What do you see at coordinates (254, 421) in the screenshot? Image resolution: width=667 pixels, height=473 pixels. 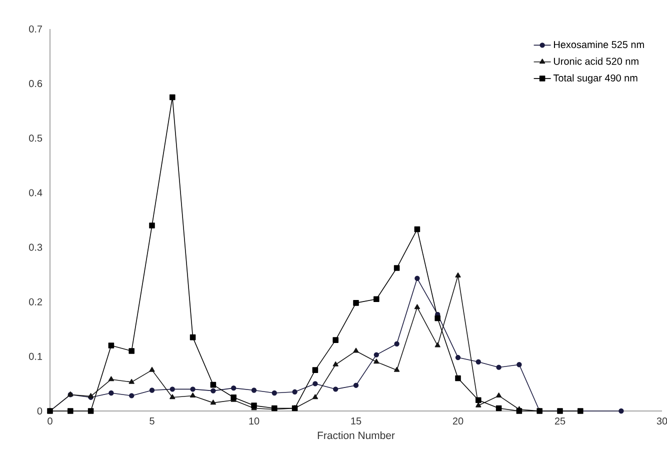 I see `x-tick-label: 10` at bounding box center [254, 421].